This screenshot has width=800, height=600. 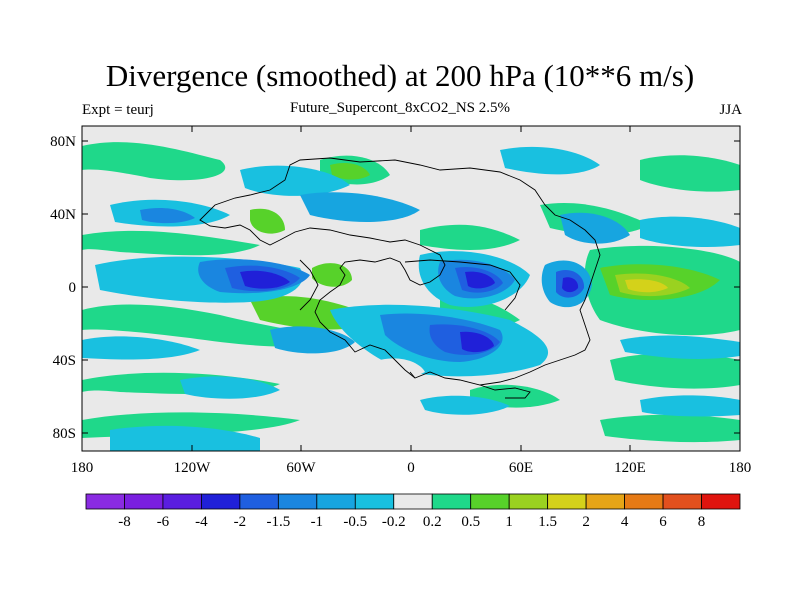 I want to click on x-tick-label: 0, so click(x=411, y=468).